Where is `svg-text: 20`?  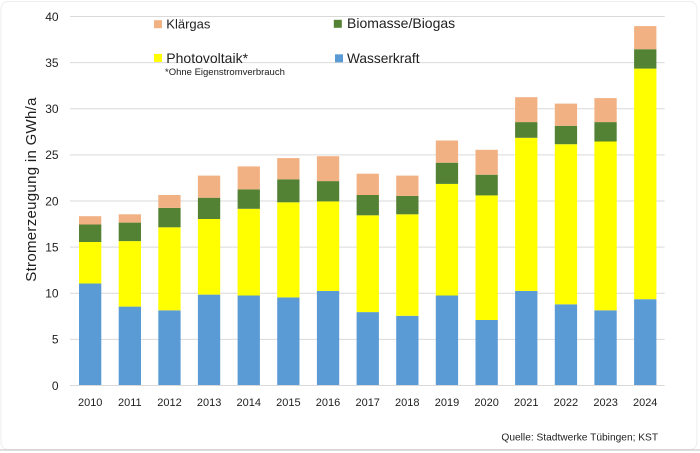 svg-text: 20 is located at coordinates (52, 201).